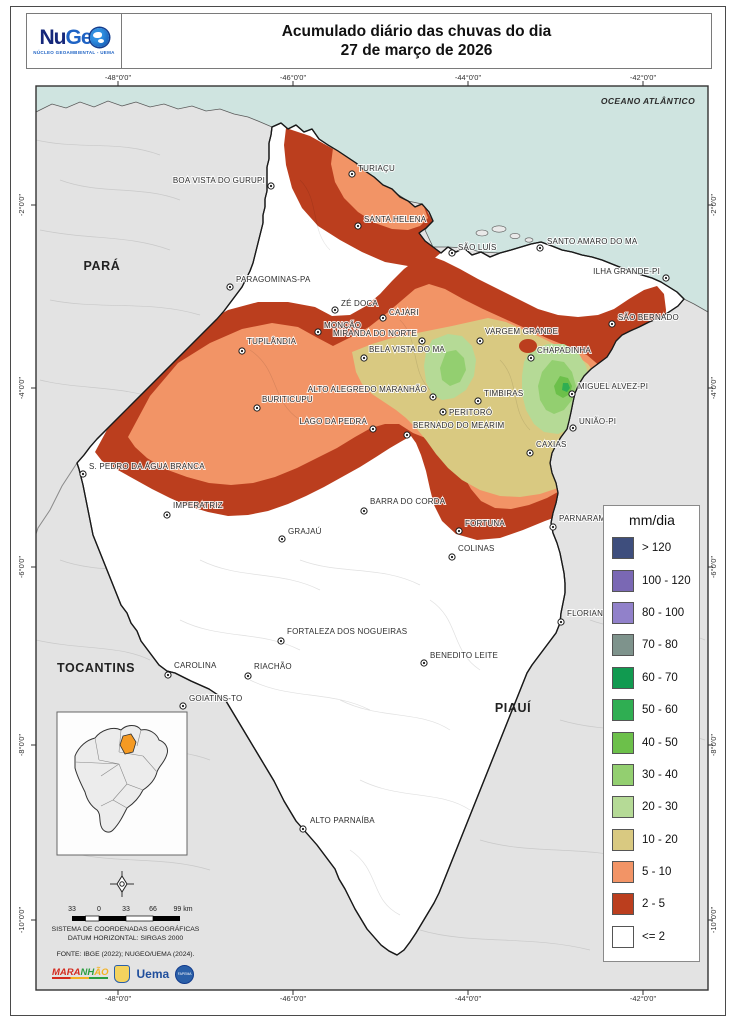 The height and width of the screenshot is (1024, 736). I want to click on city-label: ILHA GRANDE-PI, so click(626, 271).